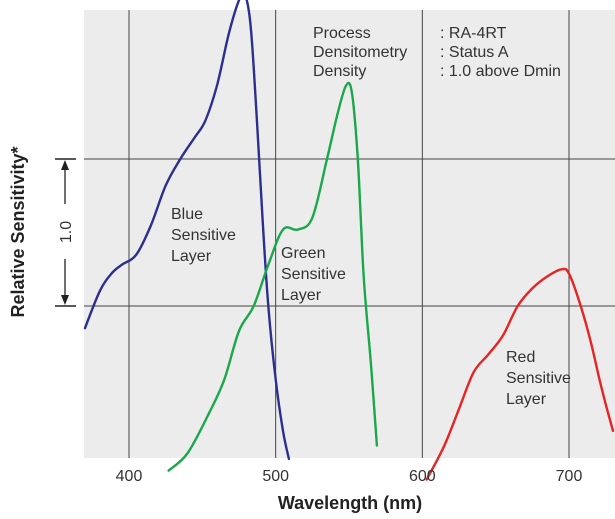 The height and width of the screenshot is (519, 615). What do you see at coordinates (569, 476) in the screenshot?
I see `x-tick-label: 700` at bounding box center [569, 476].